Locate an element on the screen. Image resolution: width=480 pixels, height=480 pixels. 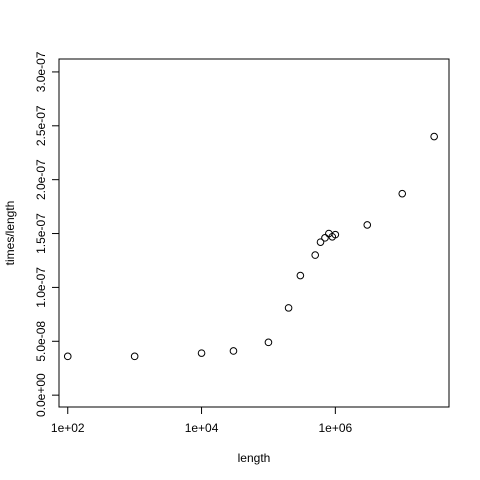
x-axis: 1e+02 1e+04 1e+06 is located at coordinates (202, 420).